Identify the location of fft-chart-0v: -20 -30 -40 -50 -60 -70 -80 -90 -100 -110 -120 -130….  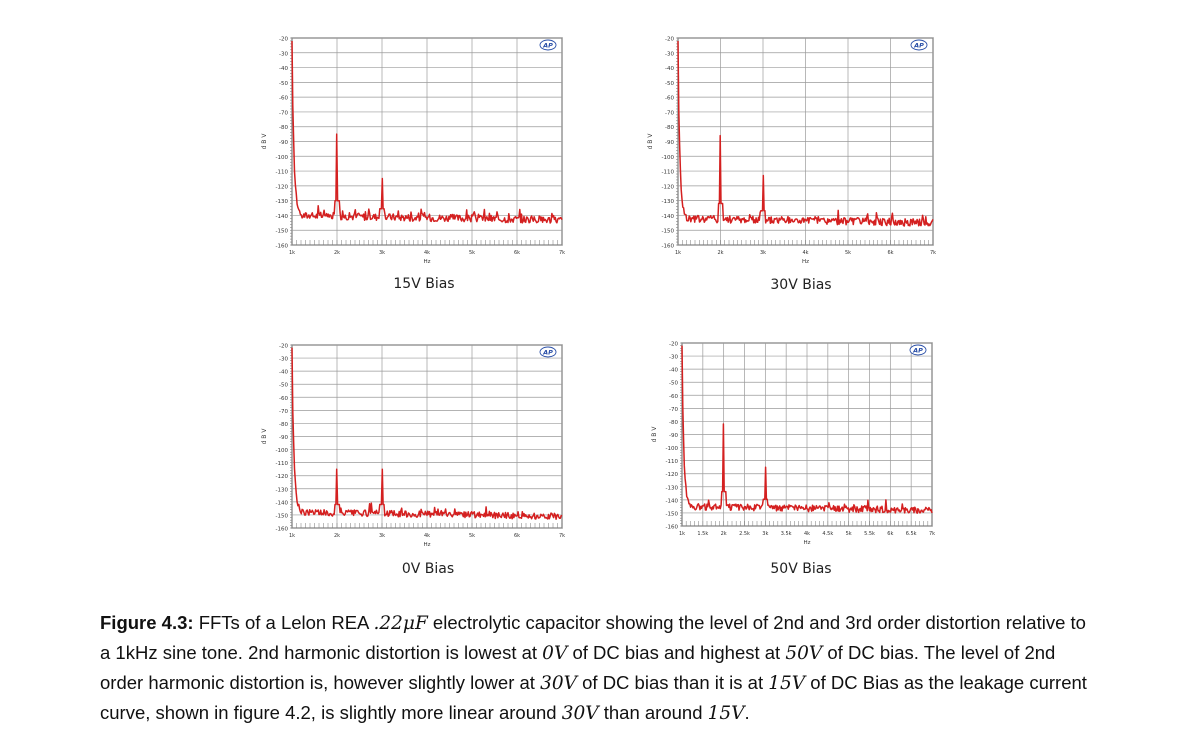
(410, 448).